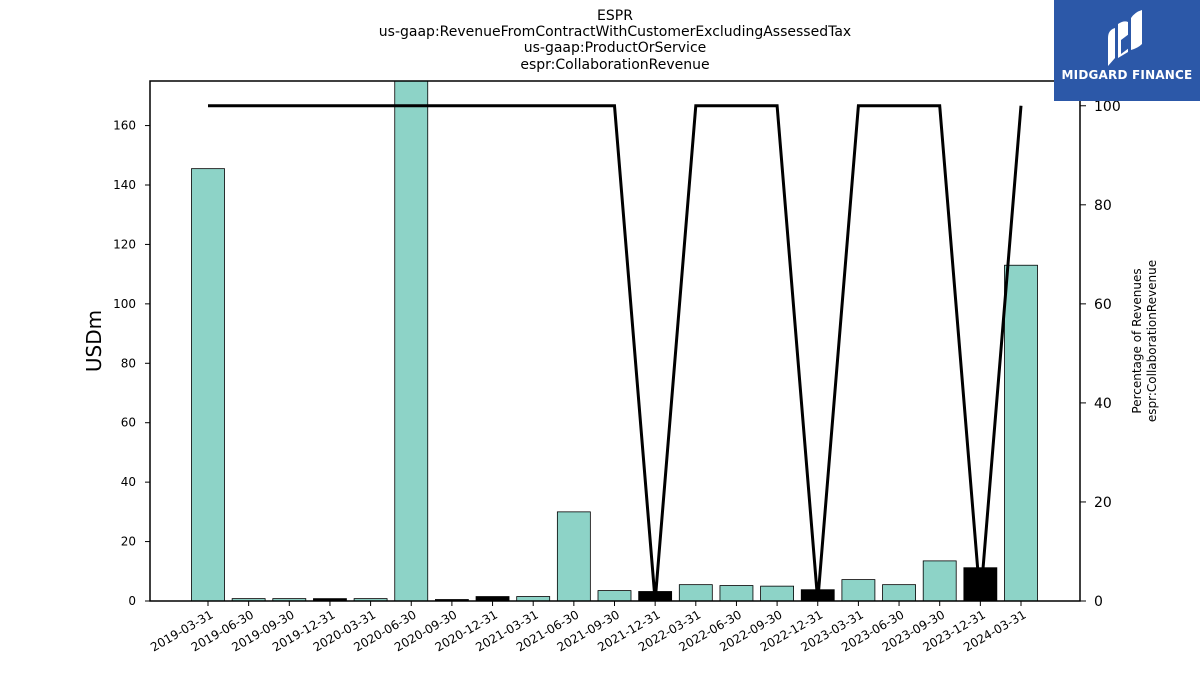 This screenshot has width=1200, height=675. What do you see at coordinates (615, 48) in the screenshot?
I see `title-line-3: us-gaap:ProductOrService` at bounding box center [615, 48].